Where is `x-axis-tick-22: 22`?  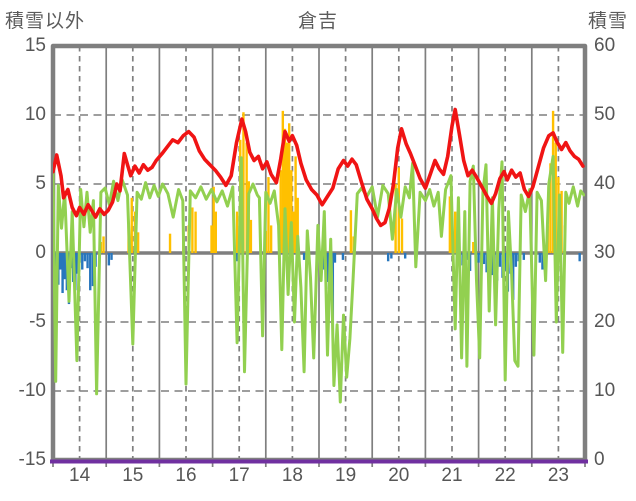 x-axis-tick-22: 22 is located at coordinates (505, 475).